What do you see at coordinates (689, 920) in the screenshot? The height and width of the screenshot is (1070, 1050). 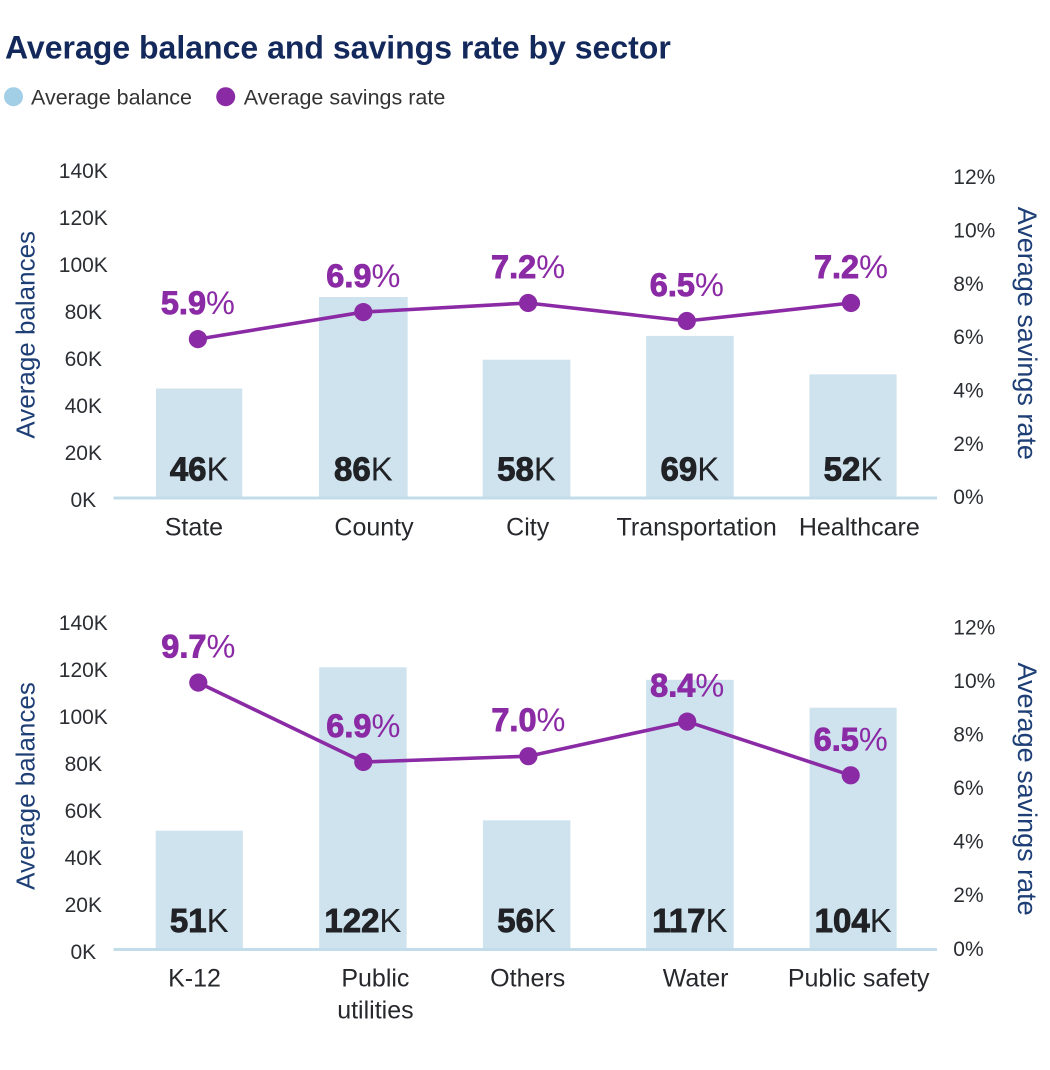 I see `svg-text: 117K` at bounding box center [689, 920].